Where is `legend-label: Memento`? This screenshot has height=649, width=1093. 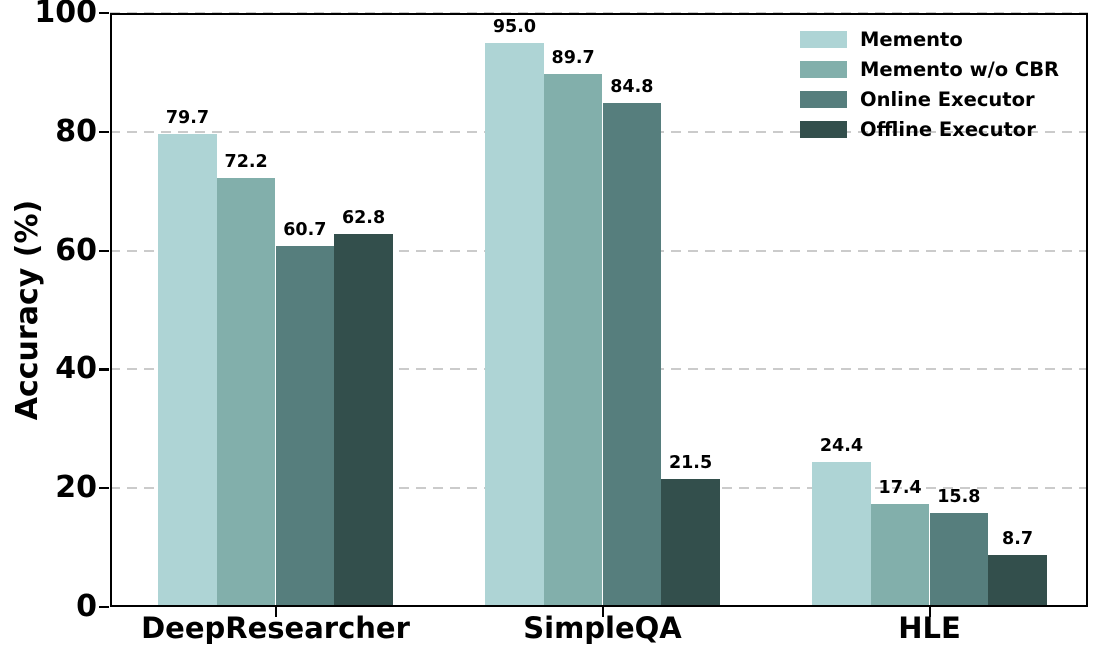
legend-label: Memento is located at coordinates (911, 39).